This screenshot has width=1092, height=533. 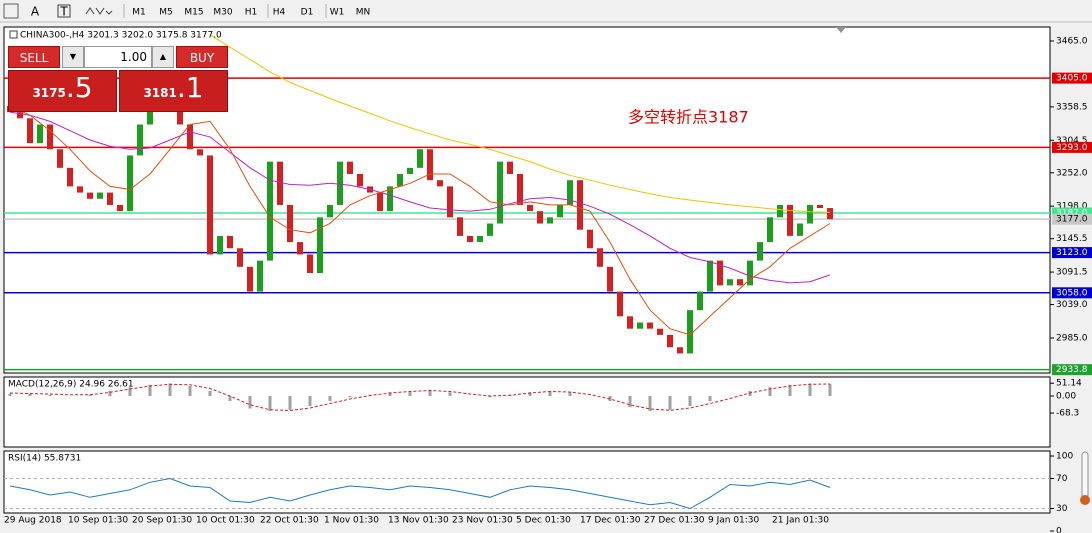 I want to click on x-tick-label: 5 Dec 01:30, so click(x=543, y=521).